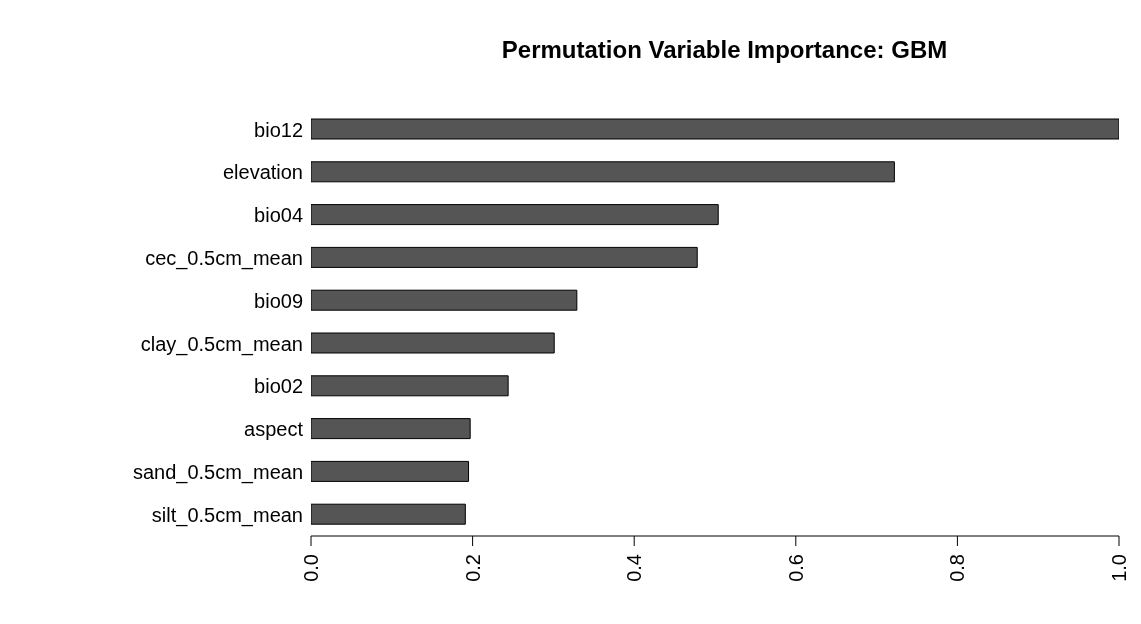 The width and height of the screenshot is (1141, 624). What do you see at coordinates (795, 568) in the screenshot?
I see `x-tick-label: 0.6` at bounding box center [795, 568].